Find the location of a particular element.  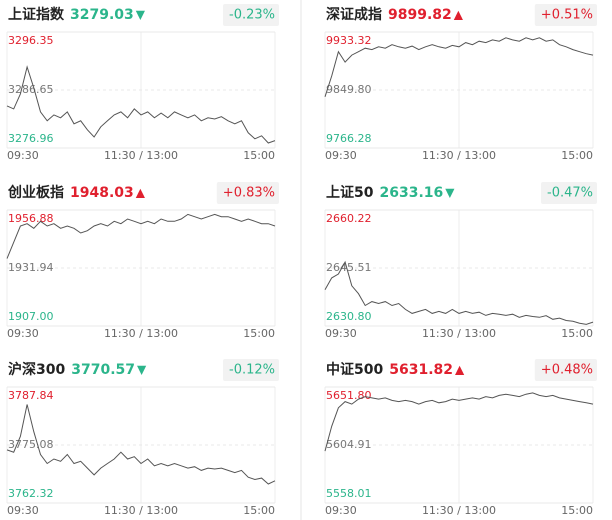

y-tick-label: 9933.32 is located at coordinates (349, 40).